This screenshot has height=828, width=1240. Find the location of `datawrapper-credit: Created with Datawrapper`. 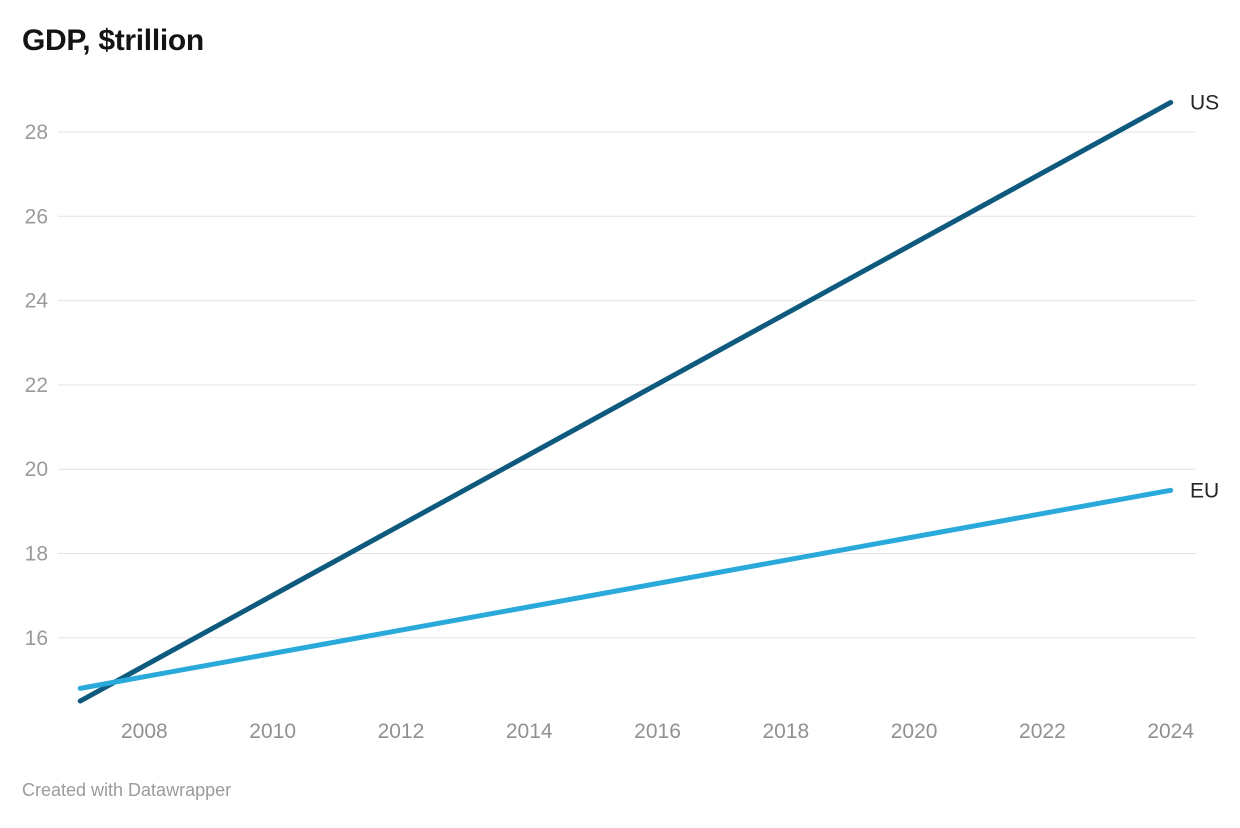

datawrapper-credit: Created with Datawrapper is located at coordinates (127, 790).